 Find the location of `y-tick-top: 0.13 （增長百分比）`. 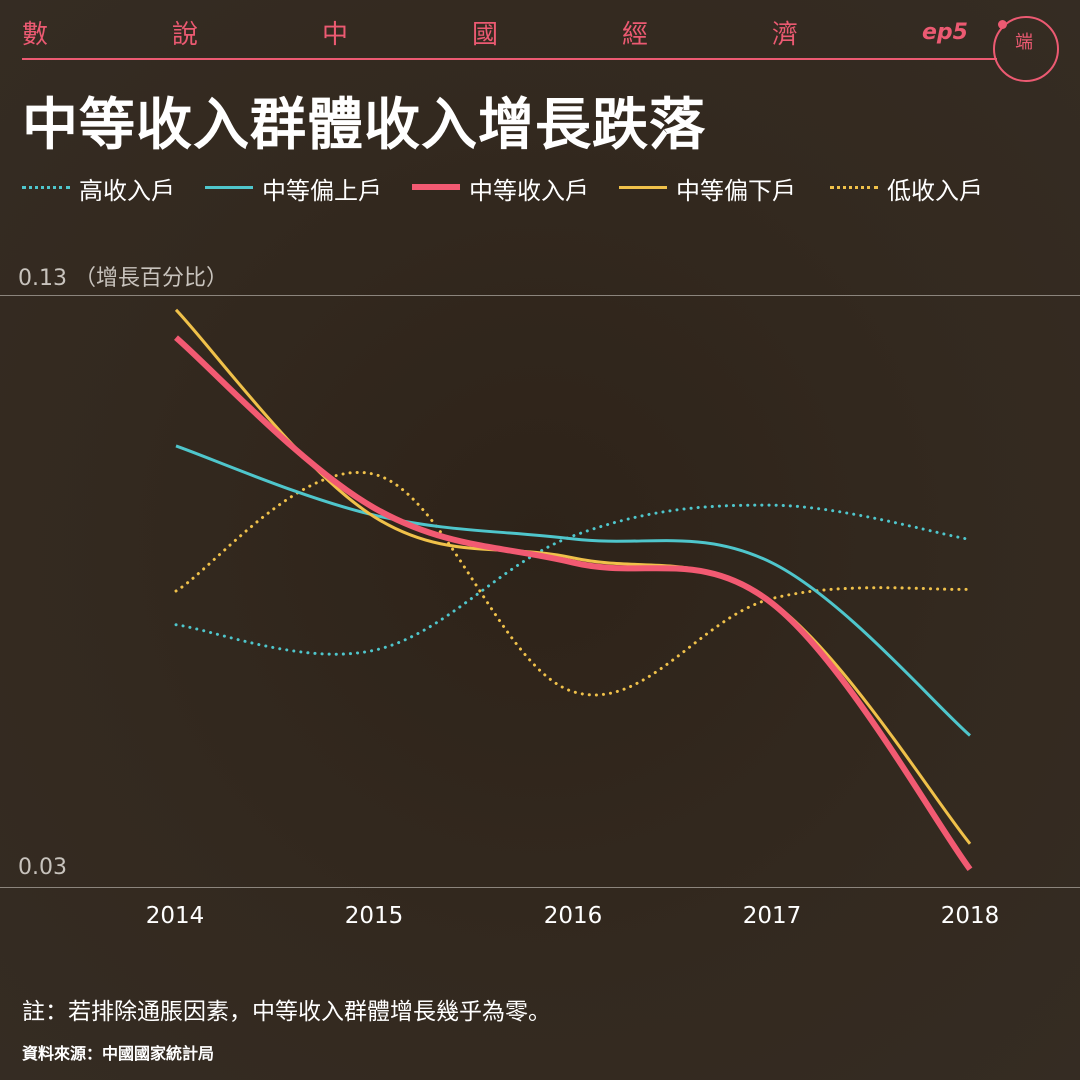

y-tick-top: 0.13 （增長百分比） is located at coordinates (123, 276).